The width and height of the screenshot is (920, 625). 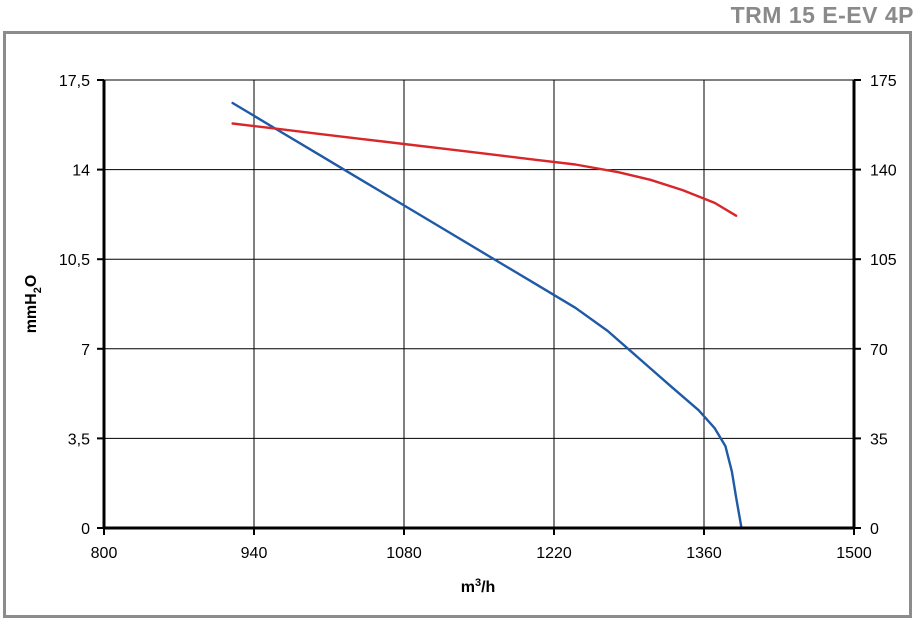 What do you see at coordinates (554, 553) in the screenshot?
I see `x-tick-label: 1220` at bounding box center [554, 553].